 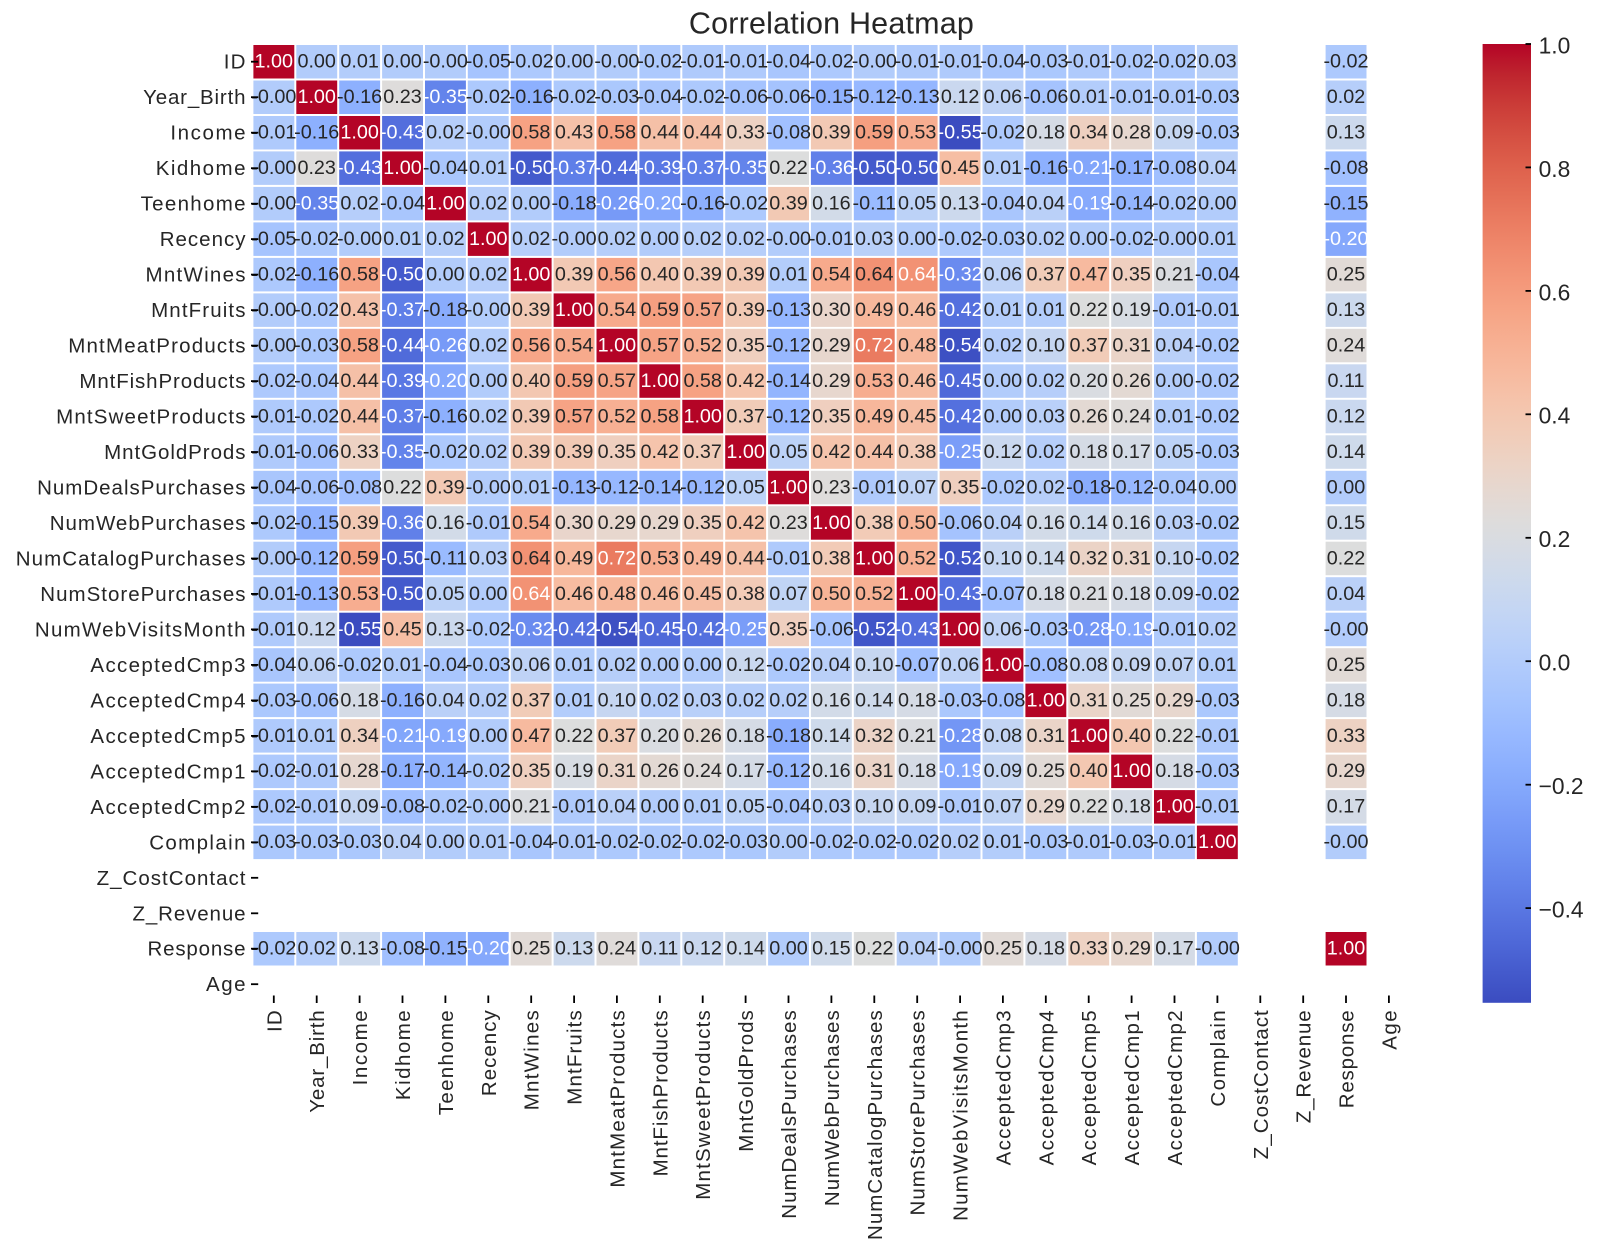 What do you see at coordinates (1088, 771) in the screenshot?
I see `svg-text: 0.40` at bounding box center [1088, 771].